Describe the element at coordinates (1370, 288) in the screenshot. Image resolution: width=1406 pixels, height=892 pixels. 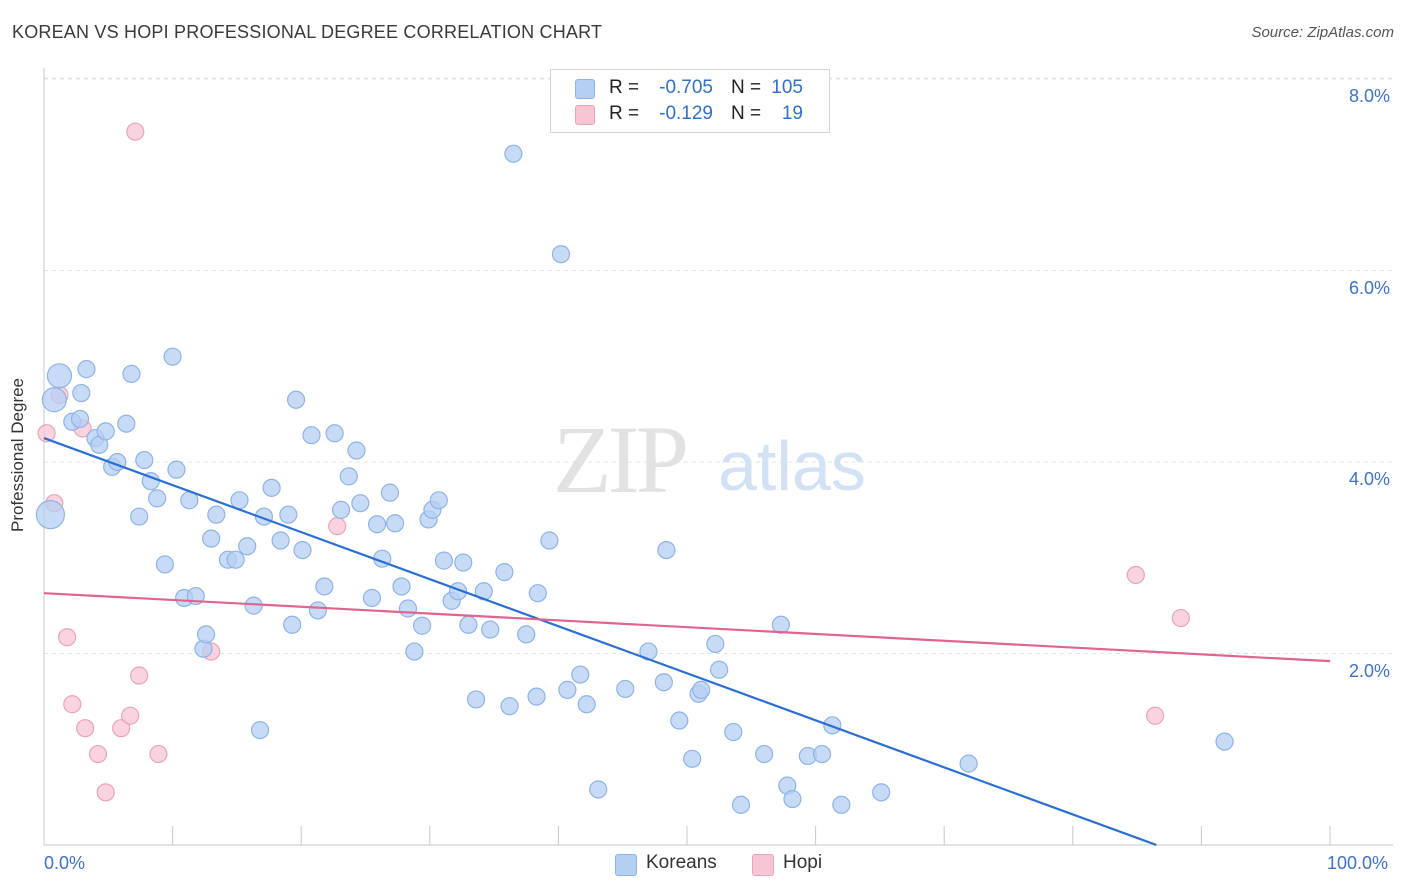
I see `y-tick-label-6: 6.0%` at that location.